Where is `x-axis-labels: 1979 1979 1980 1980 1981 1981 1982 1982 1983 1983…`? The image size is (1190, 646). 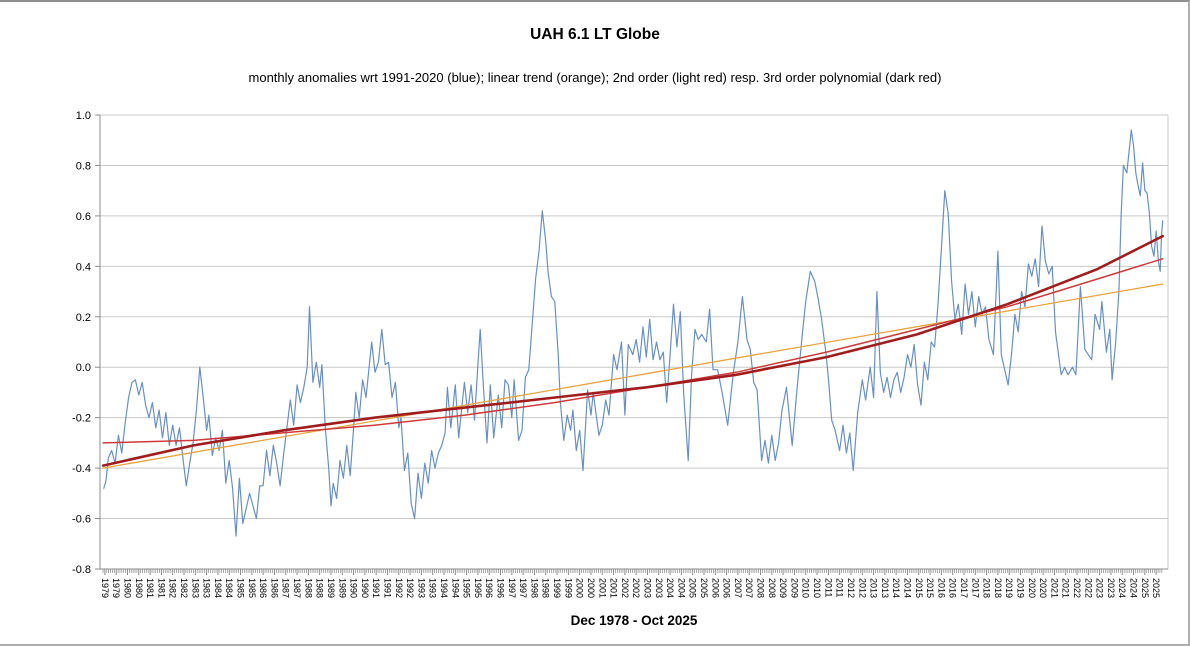
x-axis-labels: 1979 1979 1980 1980 1981 1981 1982 1982 1983 1983… is located at coordinates (630, 588).